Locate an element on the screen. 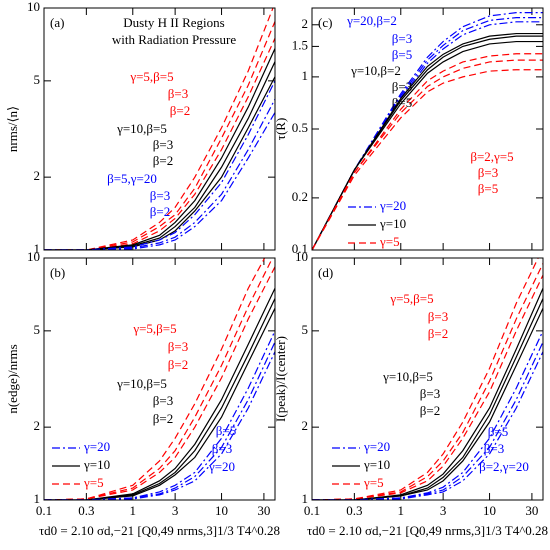  panel-label: (d) is located at coordinates (325, 272).